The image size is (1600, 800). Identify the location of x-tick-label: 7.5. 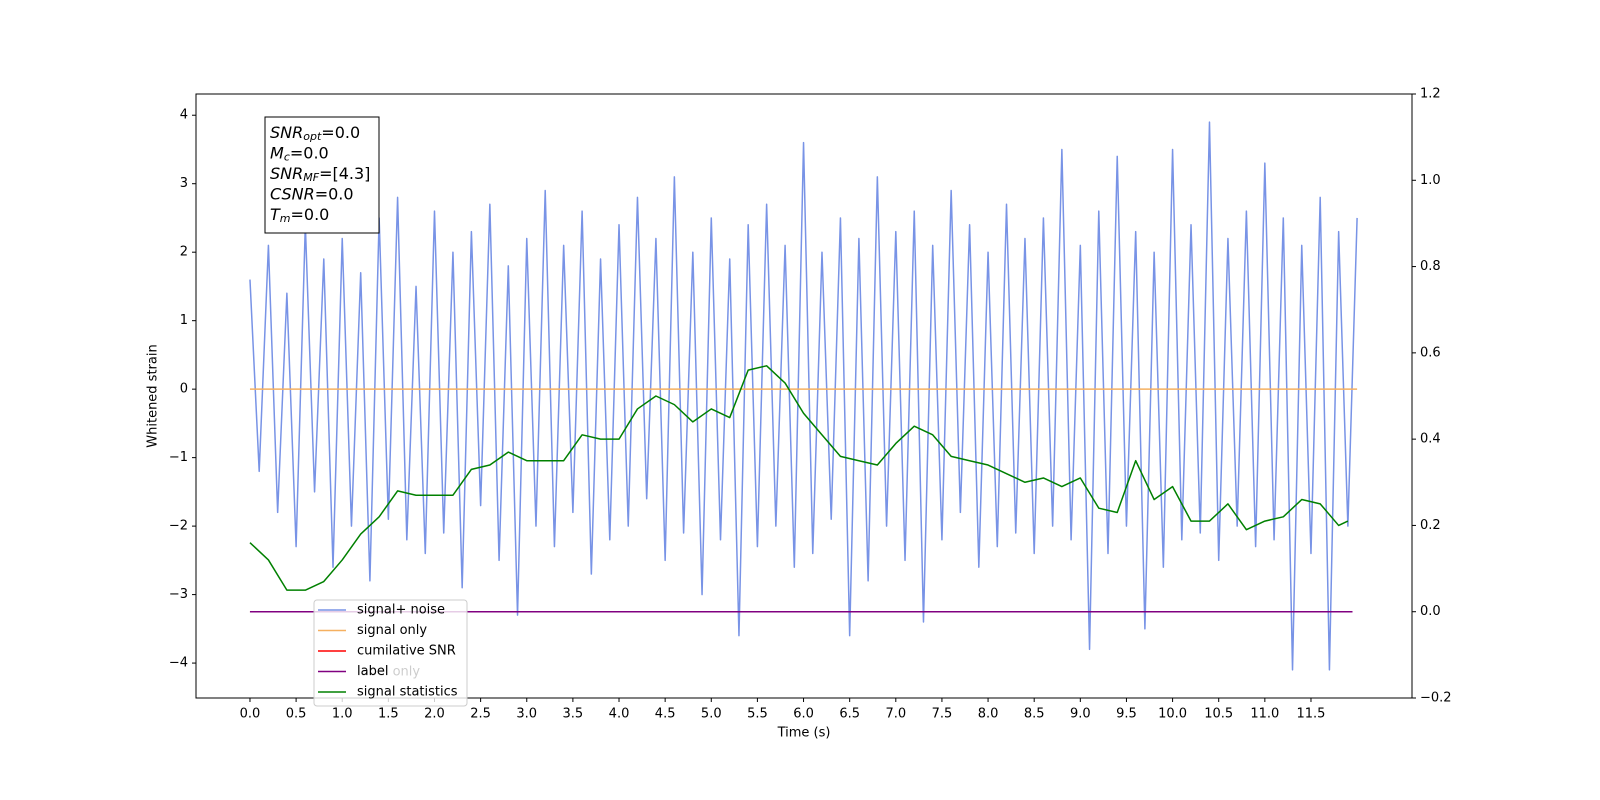
(942, 714).